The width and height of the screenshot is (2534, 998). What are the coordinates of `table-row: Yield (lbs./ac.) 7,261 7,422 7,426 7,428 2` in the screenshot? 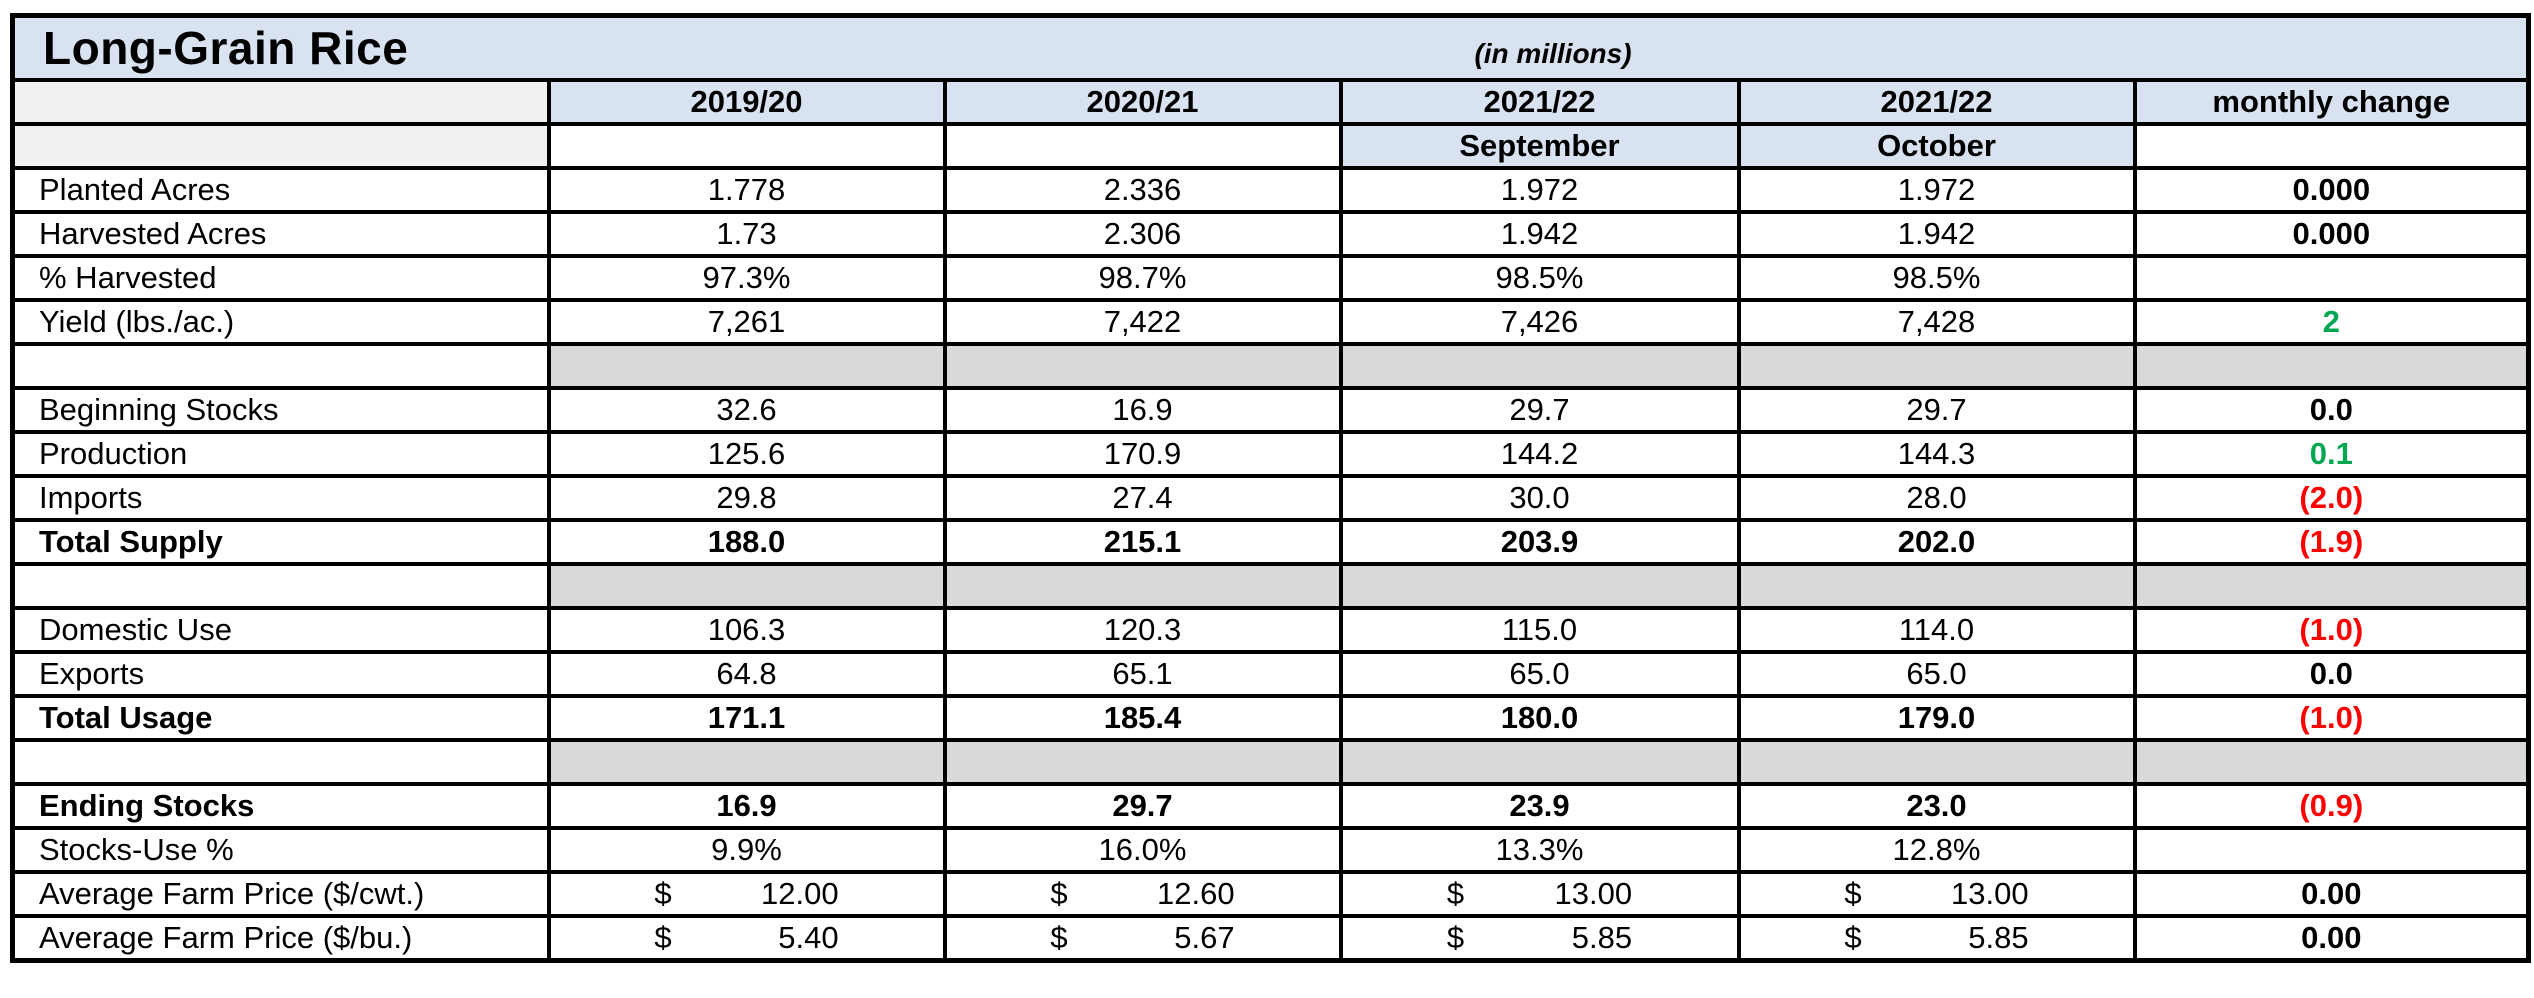 It's located at (1270, 322).